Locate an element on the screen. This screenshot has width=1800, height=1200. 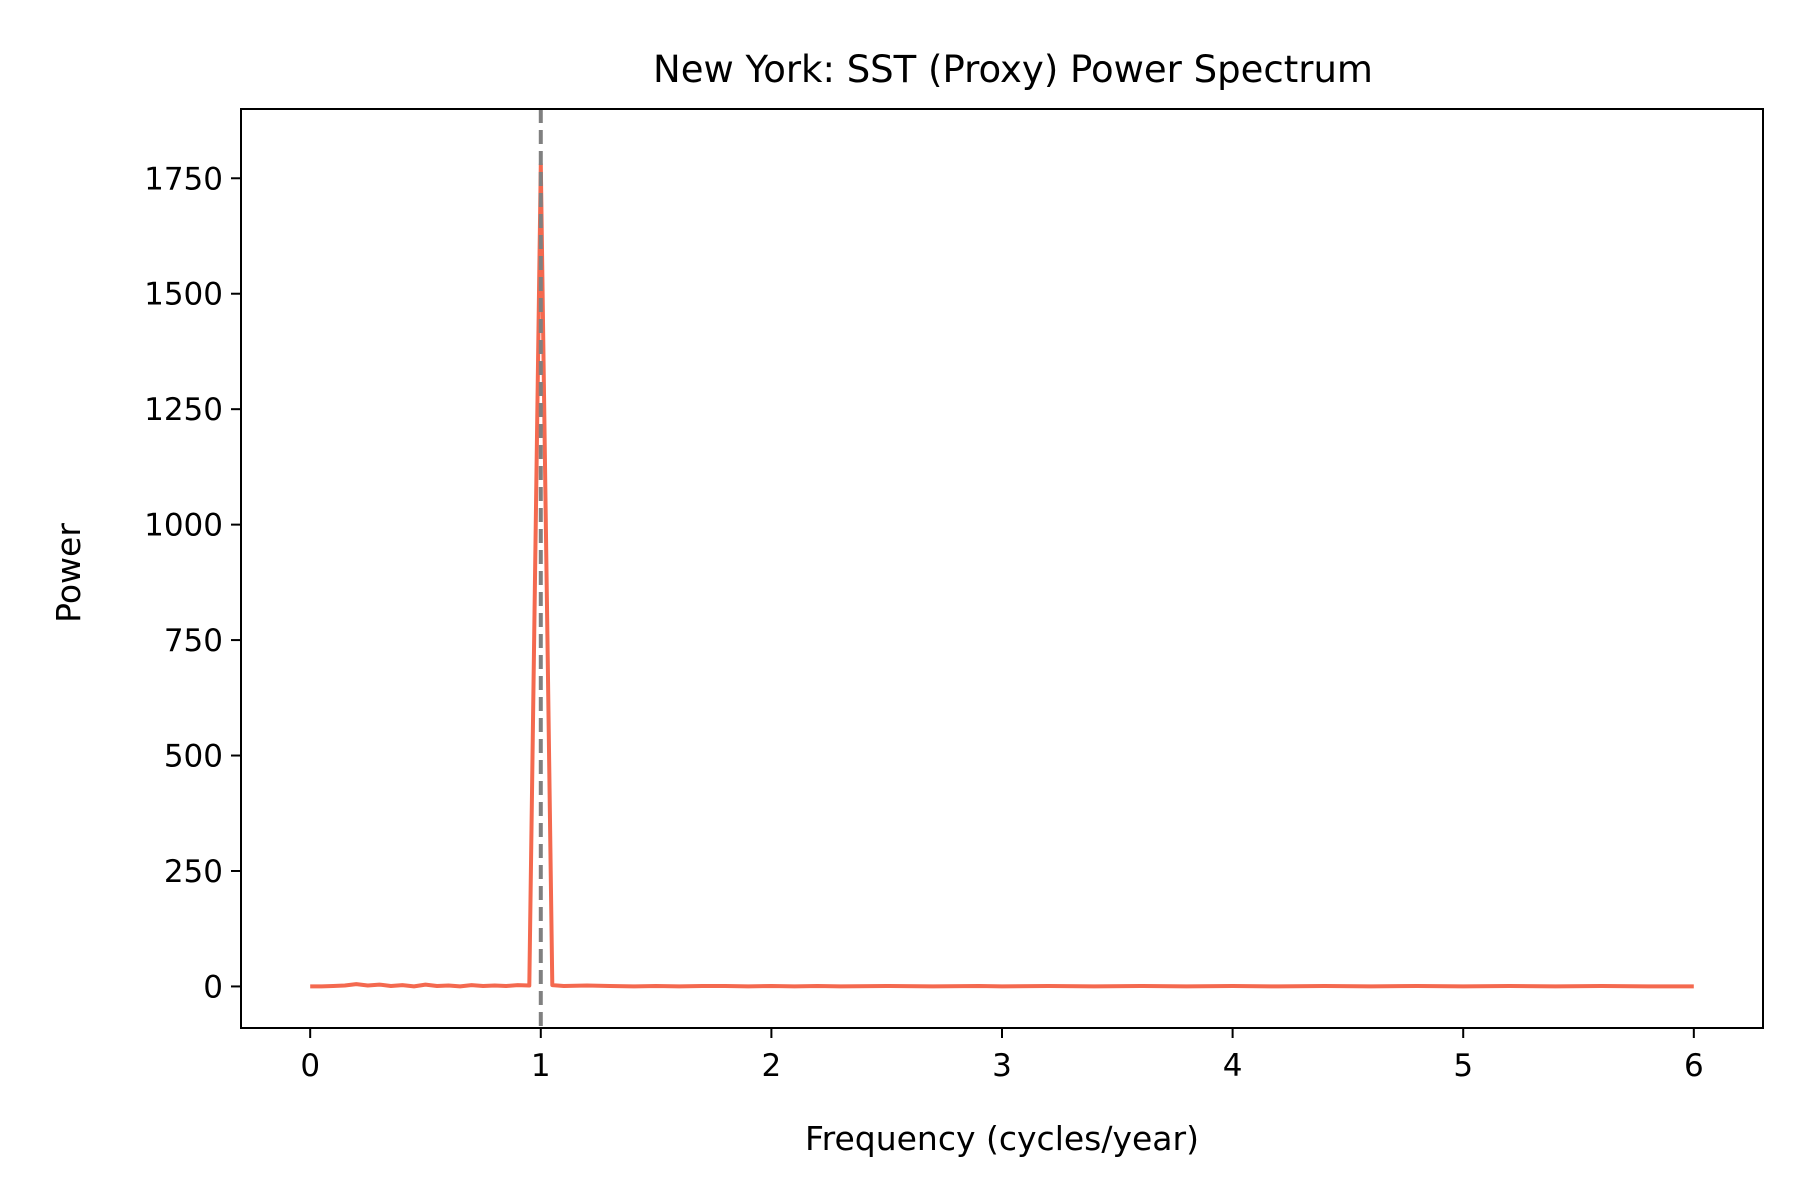
x-tick-label: 1 is located at coordinates (541, 1066).